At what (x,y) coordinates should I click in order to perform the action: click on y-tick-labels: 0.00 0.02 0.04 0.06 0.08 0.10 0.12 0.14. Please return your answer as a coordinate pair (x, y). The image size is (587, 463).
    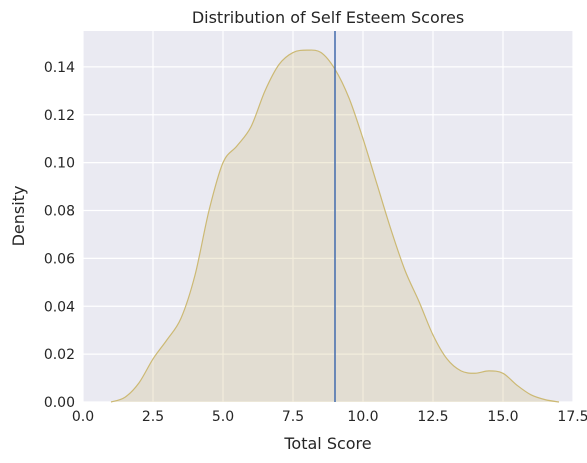
    Looking at the image, I should click on (59, 235).